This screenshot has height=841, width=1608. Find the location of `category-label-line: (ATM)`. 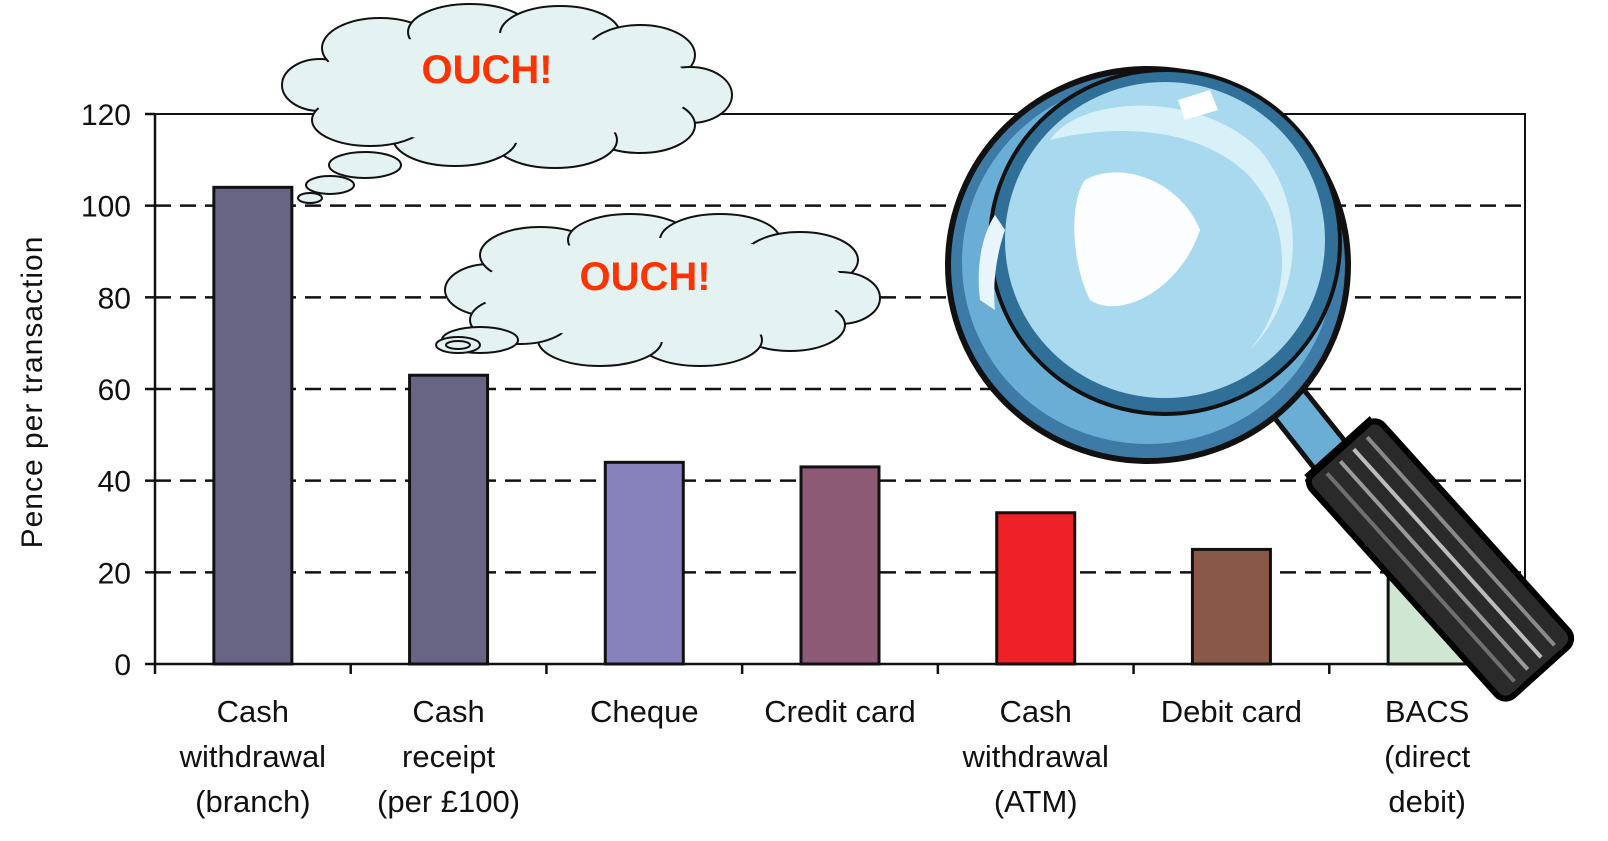

category-label-line: (ATM) is located at coordinates (1036, 801).